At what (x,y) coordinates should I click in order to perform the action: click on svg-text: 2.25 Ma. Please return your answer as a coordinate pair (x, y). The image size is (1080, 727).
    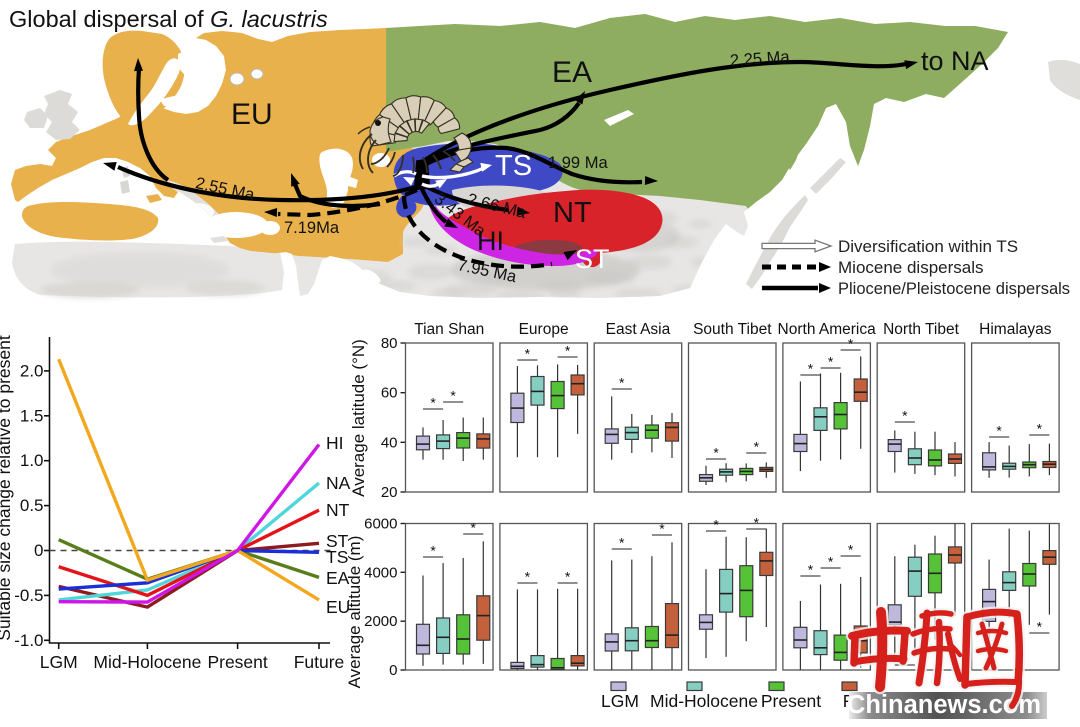
    Looking at the image, I should click on (760, 59).